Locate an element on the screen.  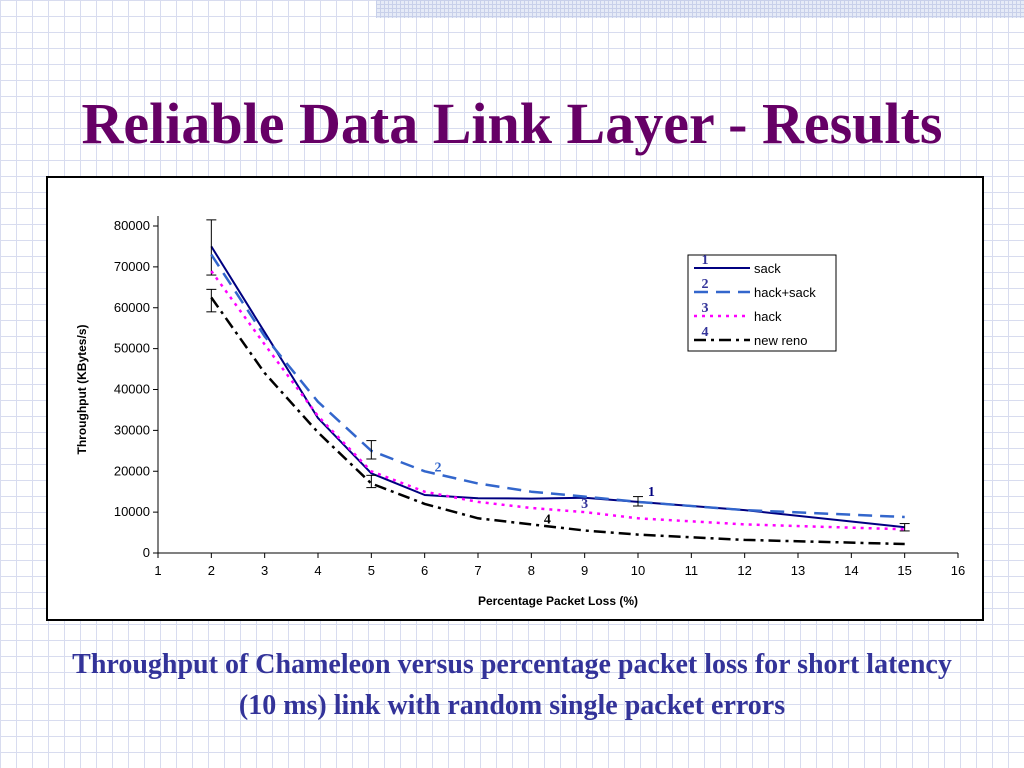
legend-number: 1 is located at coordinates (705, 260).